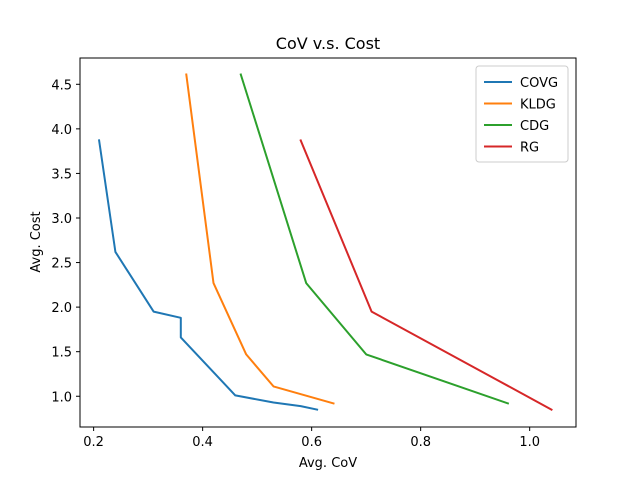  Describe the element at coordinates (61, 308) in the screenshot. I see `y-tick-label: 2.0` at that location.